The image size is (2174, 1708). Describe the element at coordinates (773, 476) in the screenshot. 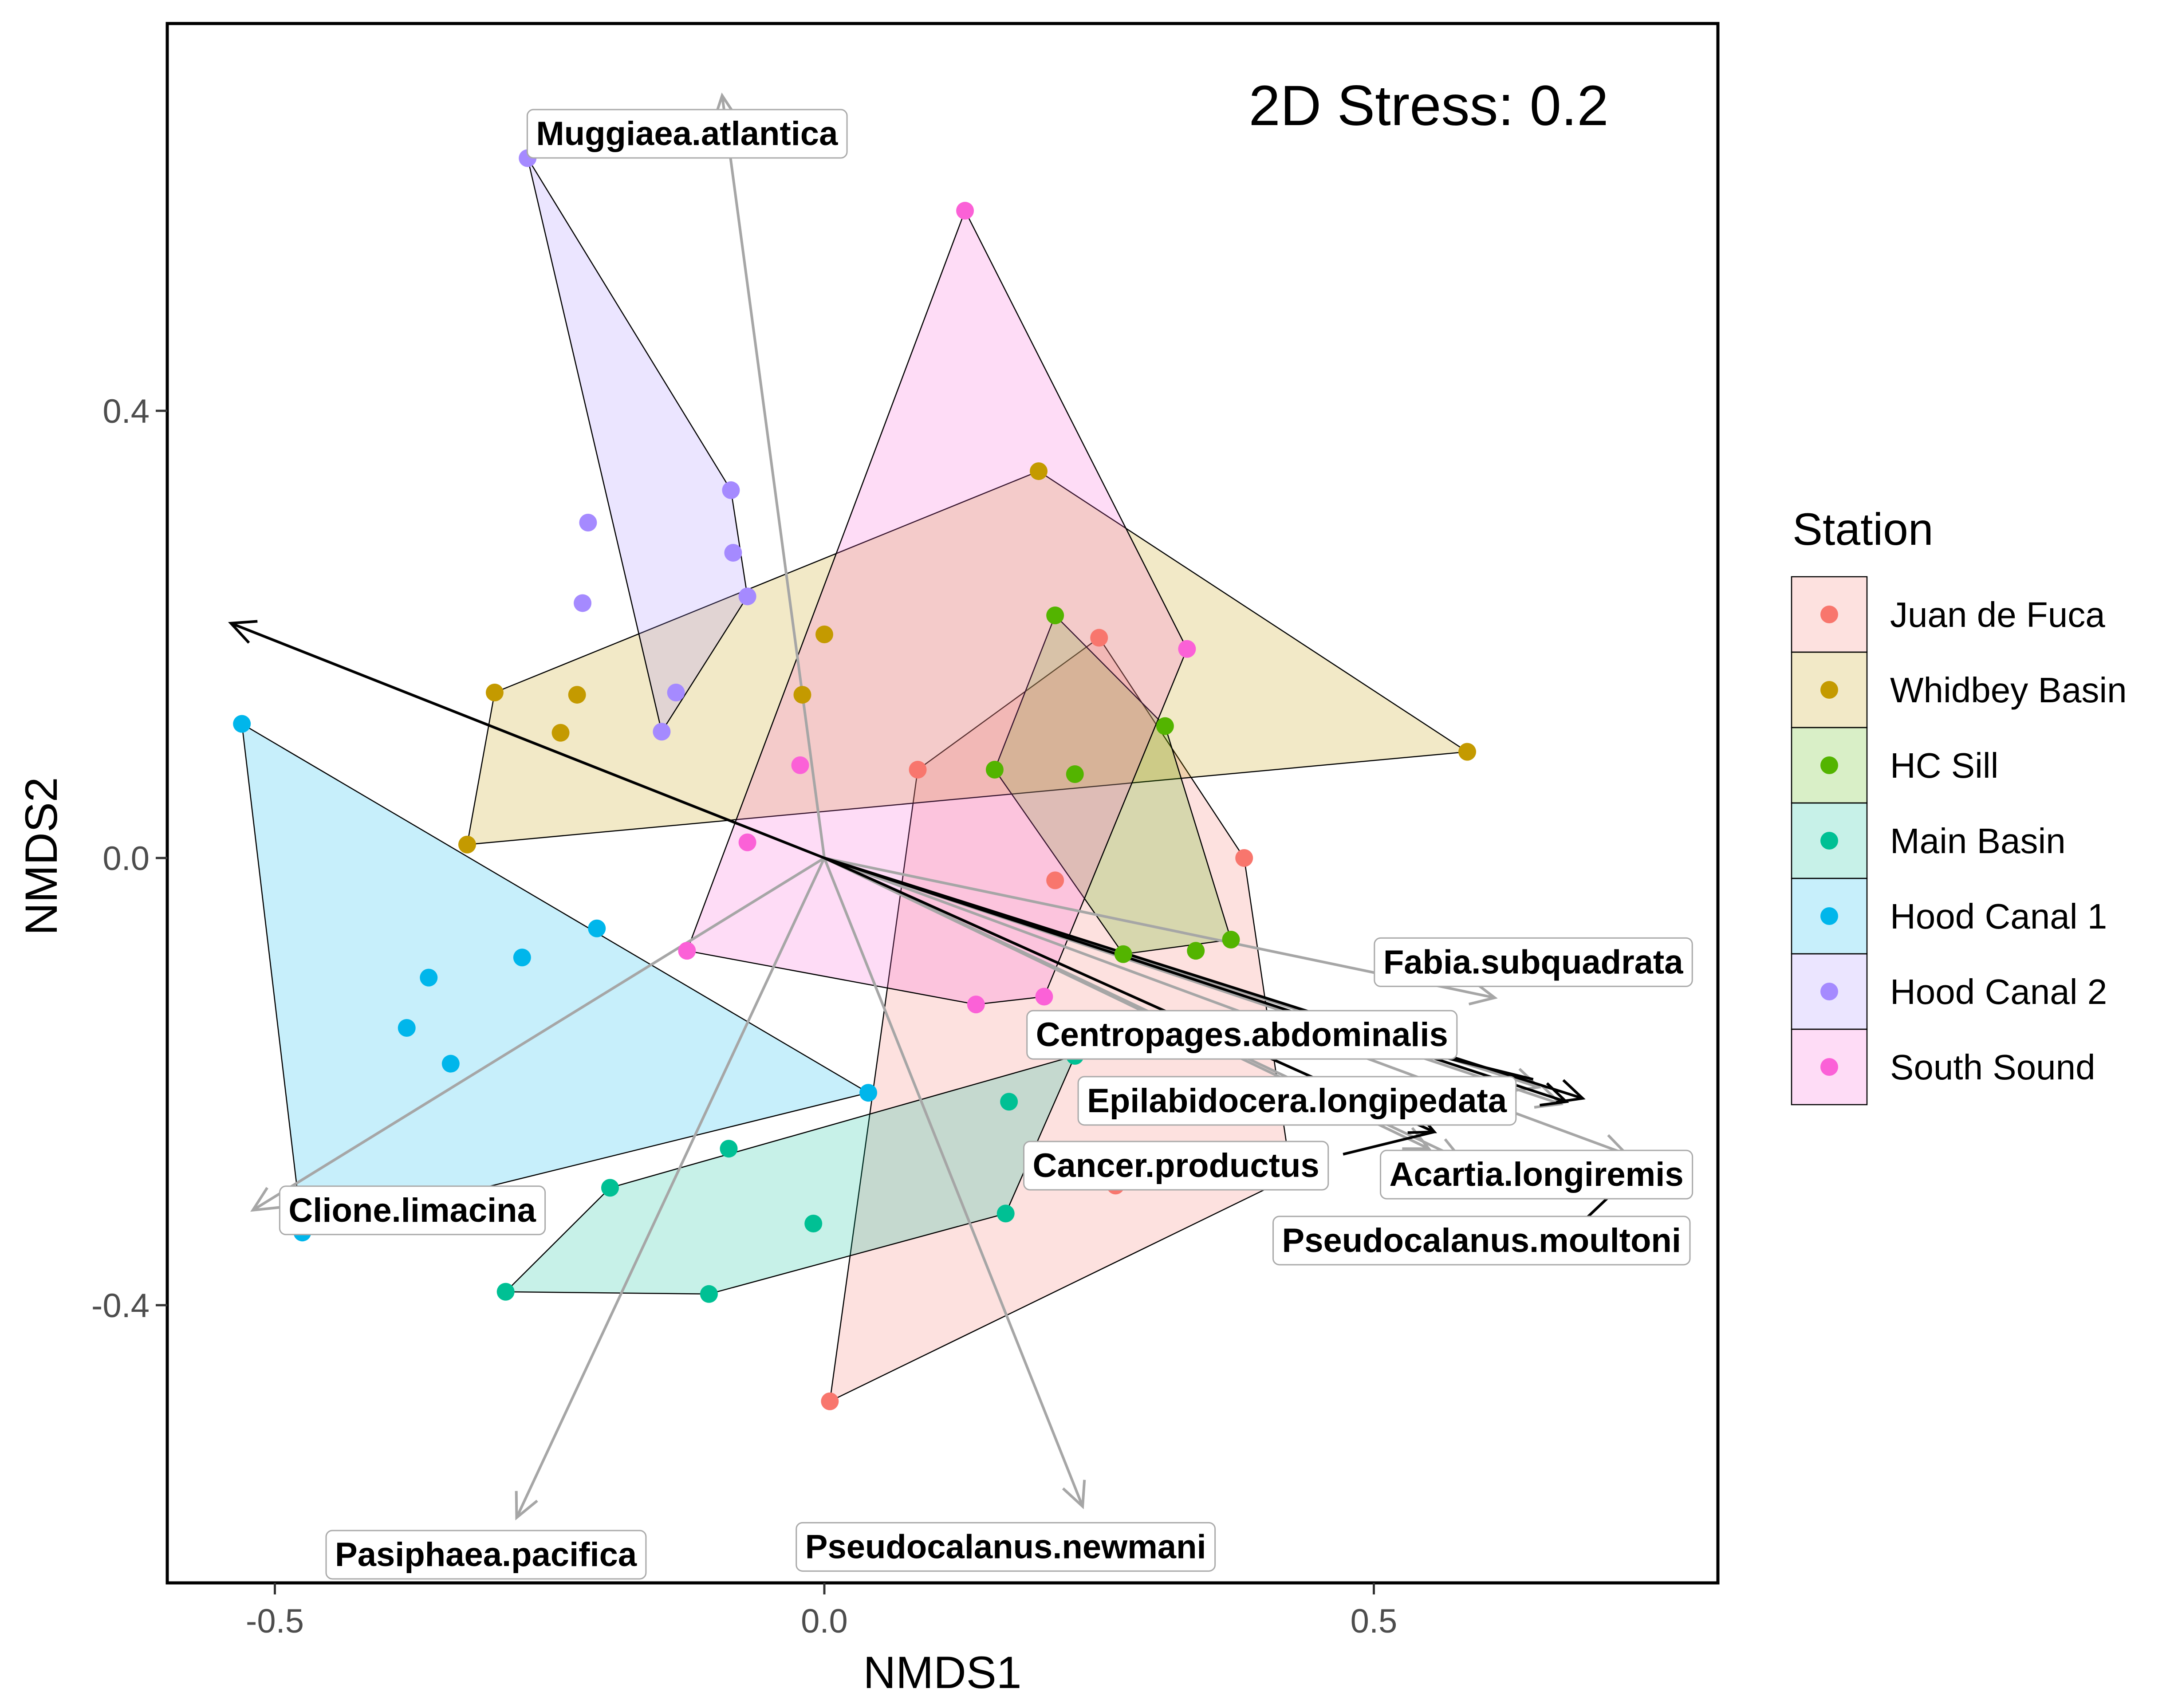

I see `vector-muggiaea-atlantica-shaft` at that location.